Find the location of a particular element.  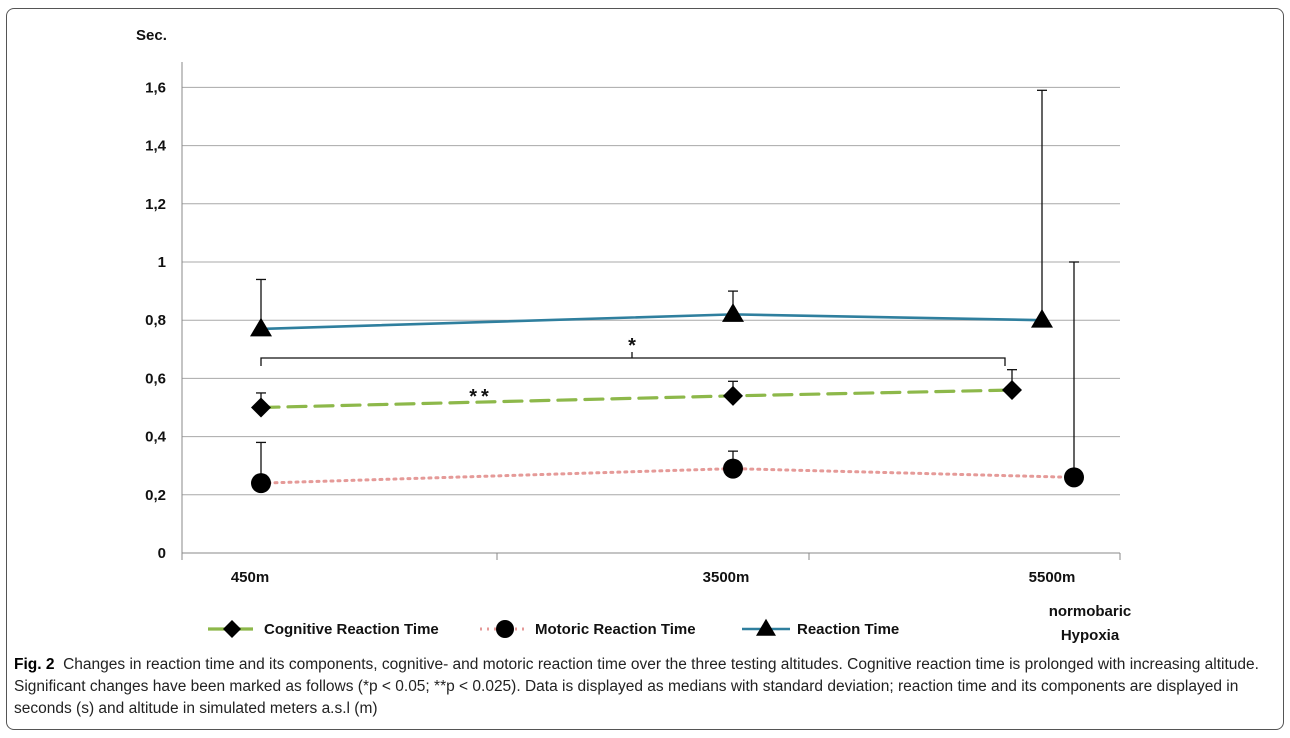

caption-label: Fig. 2 is located at coordinates (34, 664).